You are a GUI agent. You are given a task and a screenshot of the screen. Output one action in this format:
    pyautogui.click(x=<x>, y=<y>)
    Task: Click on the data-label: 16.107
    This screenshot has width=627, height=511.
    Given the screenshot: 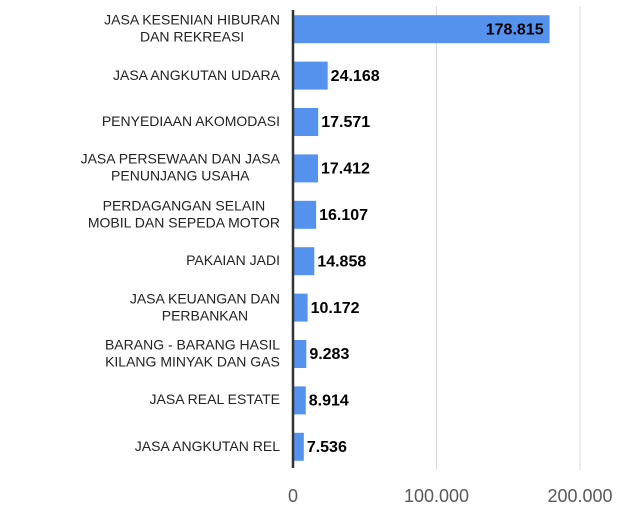 What is the action you would take?
    pyautogui.click(x=343, y=215)
    